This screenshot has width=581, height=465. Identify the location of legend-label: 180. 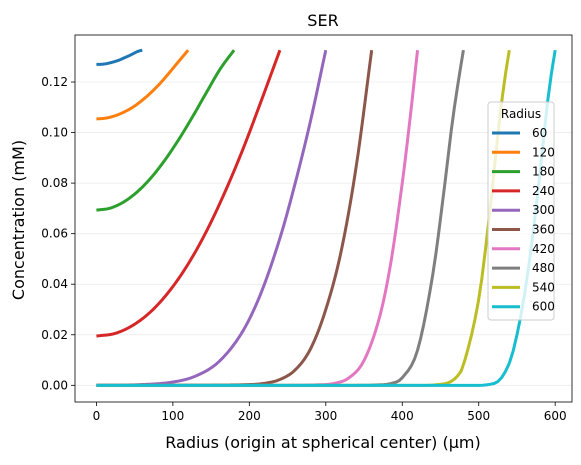
(543, 172).